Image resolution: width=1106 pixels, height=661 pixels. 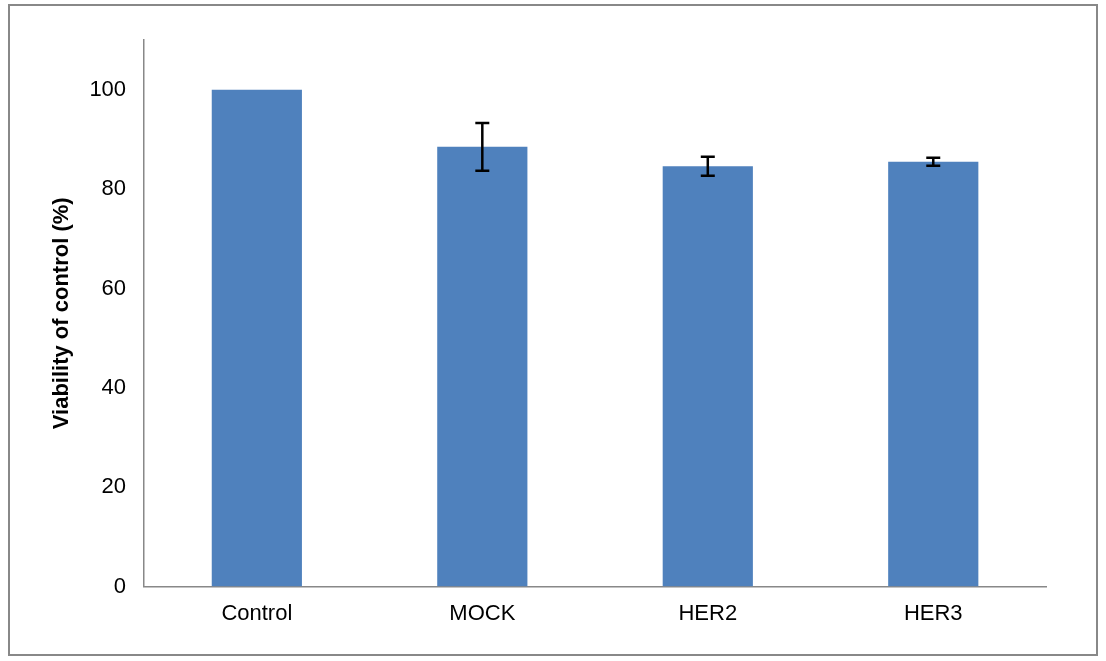 What do you see at coordinates (61, 313) in the screenshot?
I see `y-axis-title: Viability of control (%)` at bounding box center [61, 313].